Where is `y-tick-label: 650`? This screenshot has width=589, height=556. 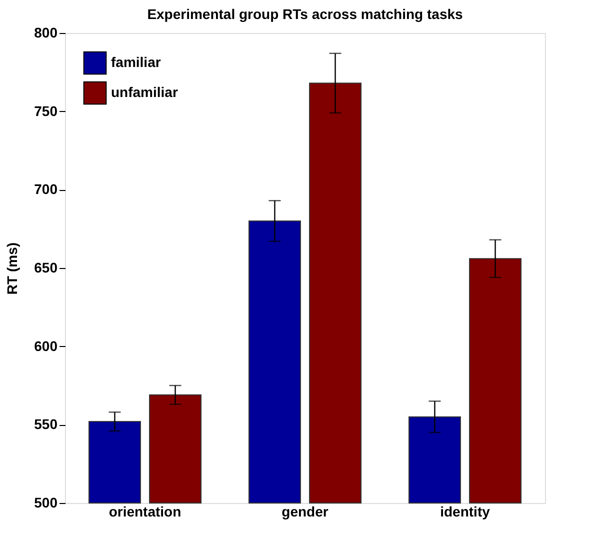
y-tick-label: 650 is located at coordinates (46, 268).